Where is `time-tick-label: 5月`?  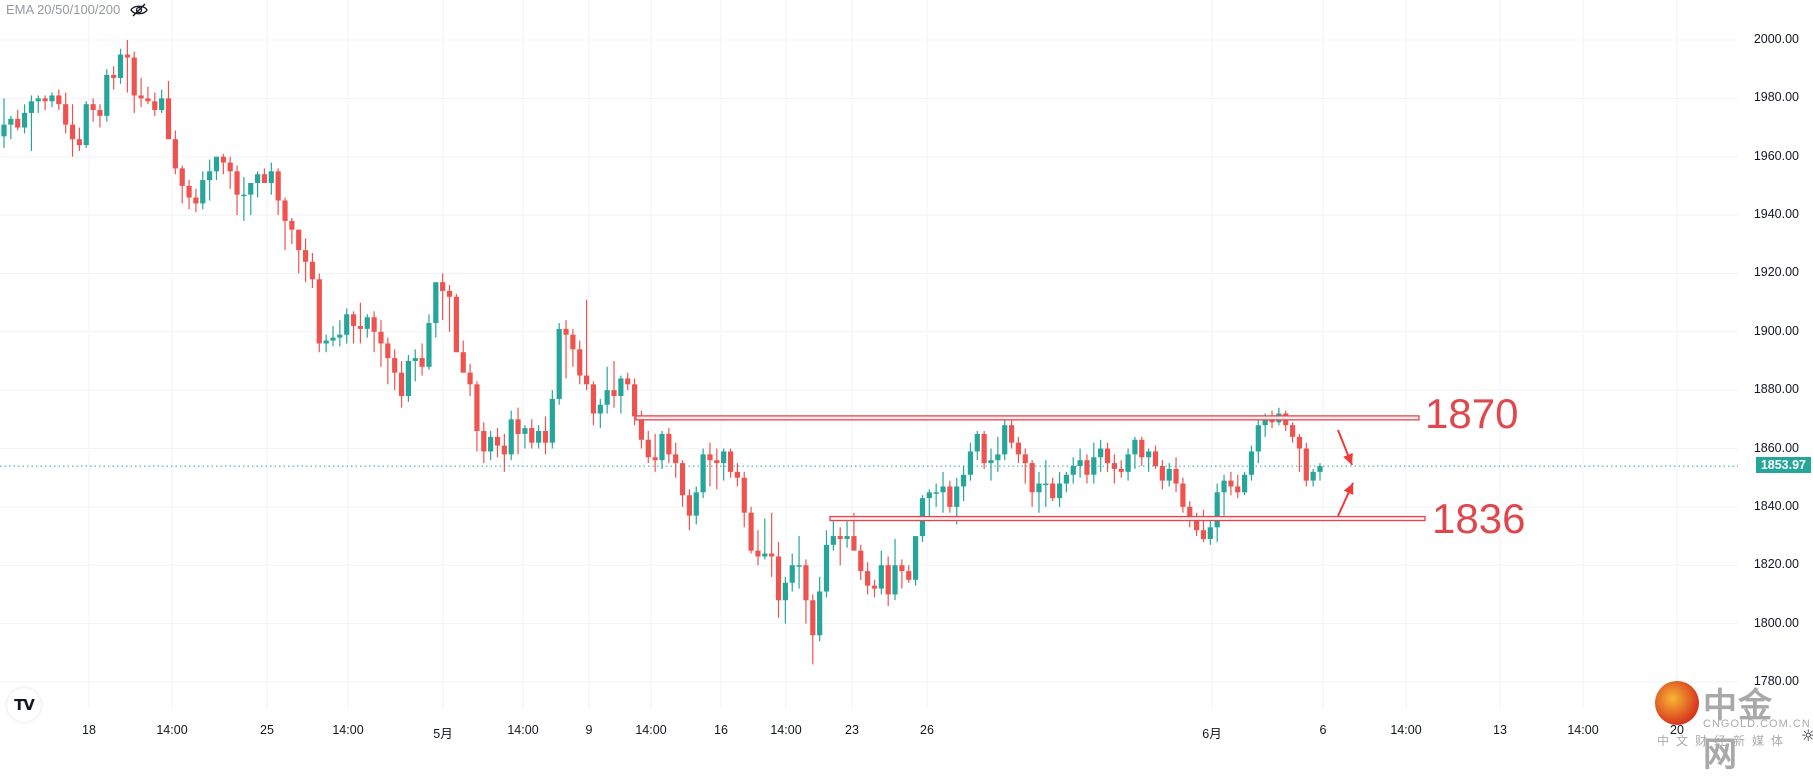
time-tick-label: 5月 is located at coordinates (443, 734).